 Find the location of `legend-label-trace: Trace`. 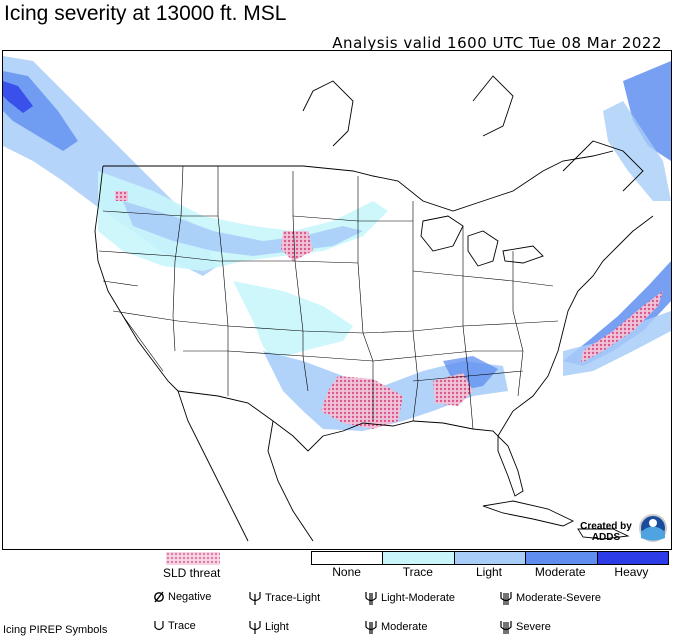

legend-label-trace: Trace is located at coordinates (417, 572).